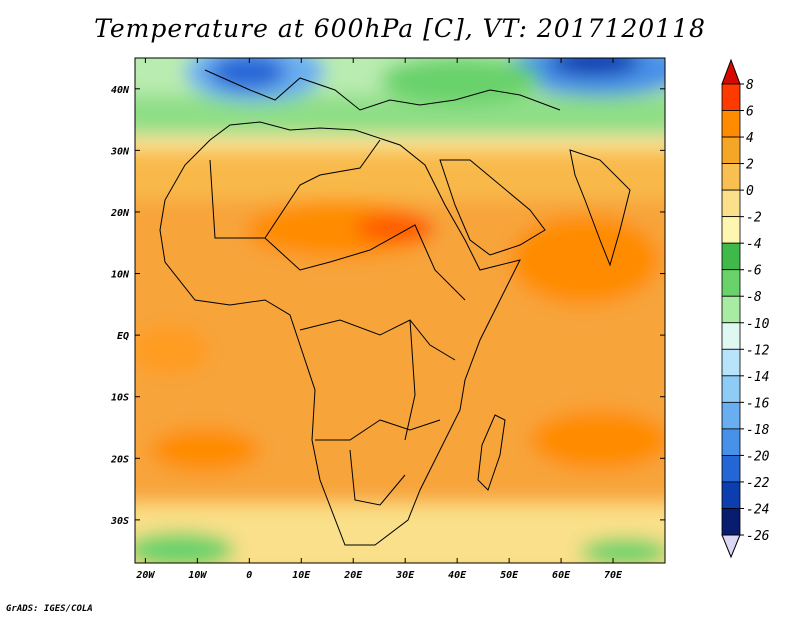 This screenshot has height=618, width=800. Describe the element at coordinates (758, 483) in the screenshot. I see `colorbar-tick-label: -22` at that location.